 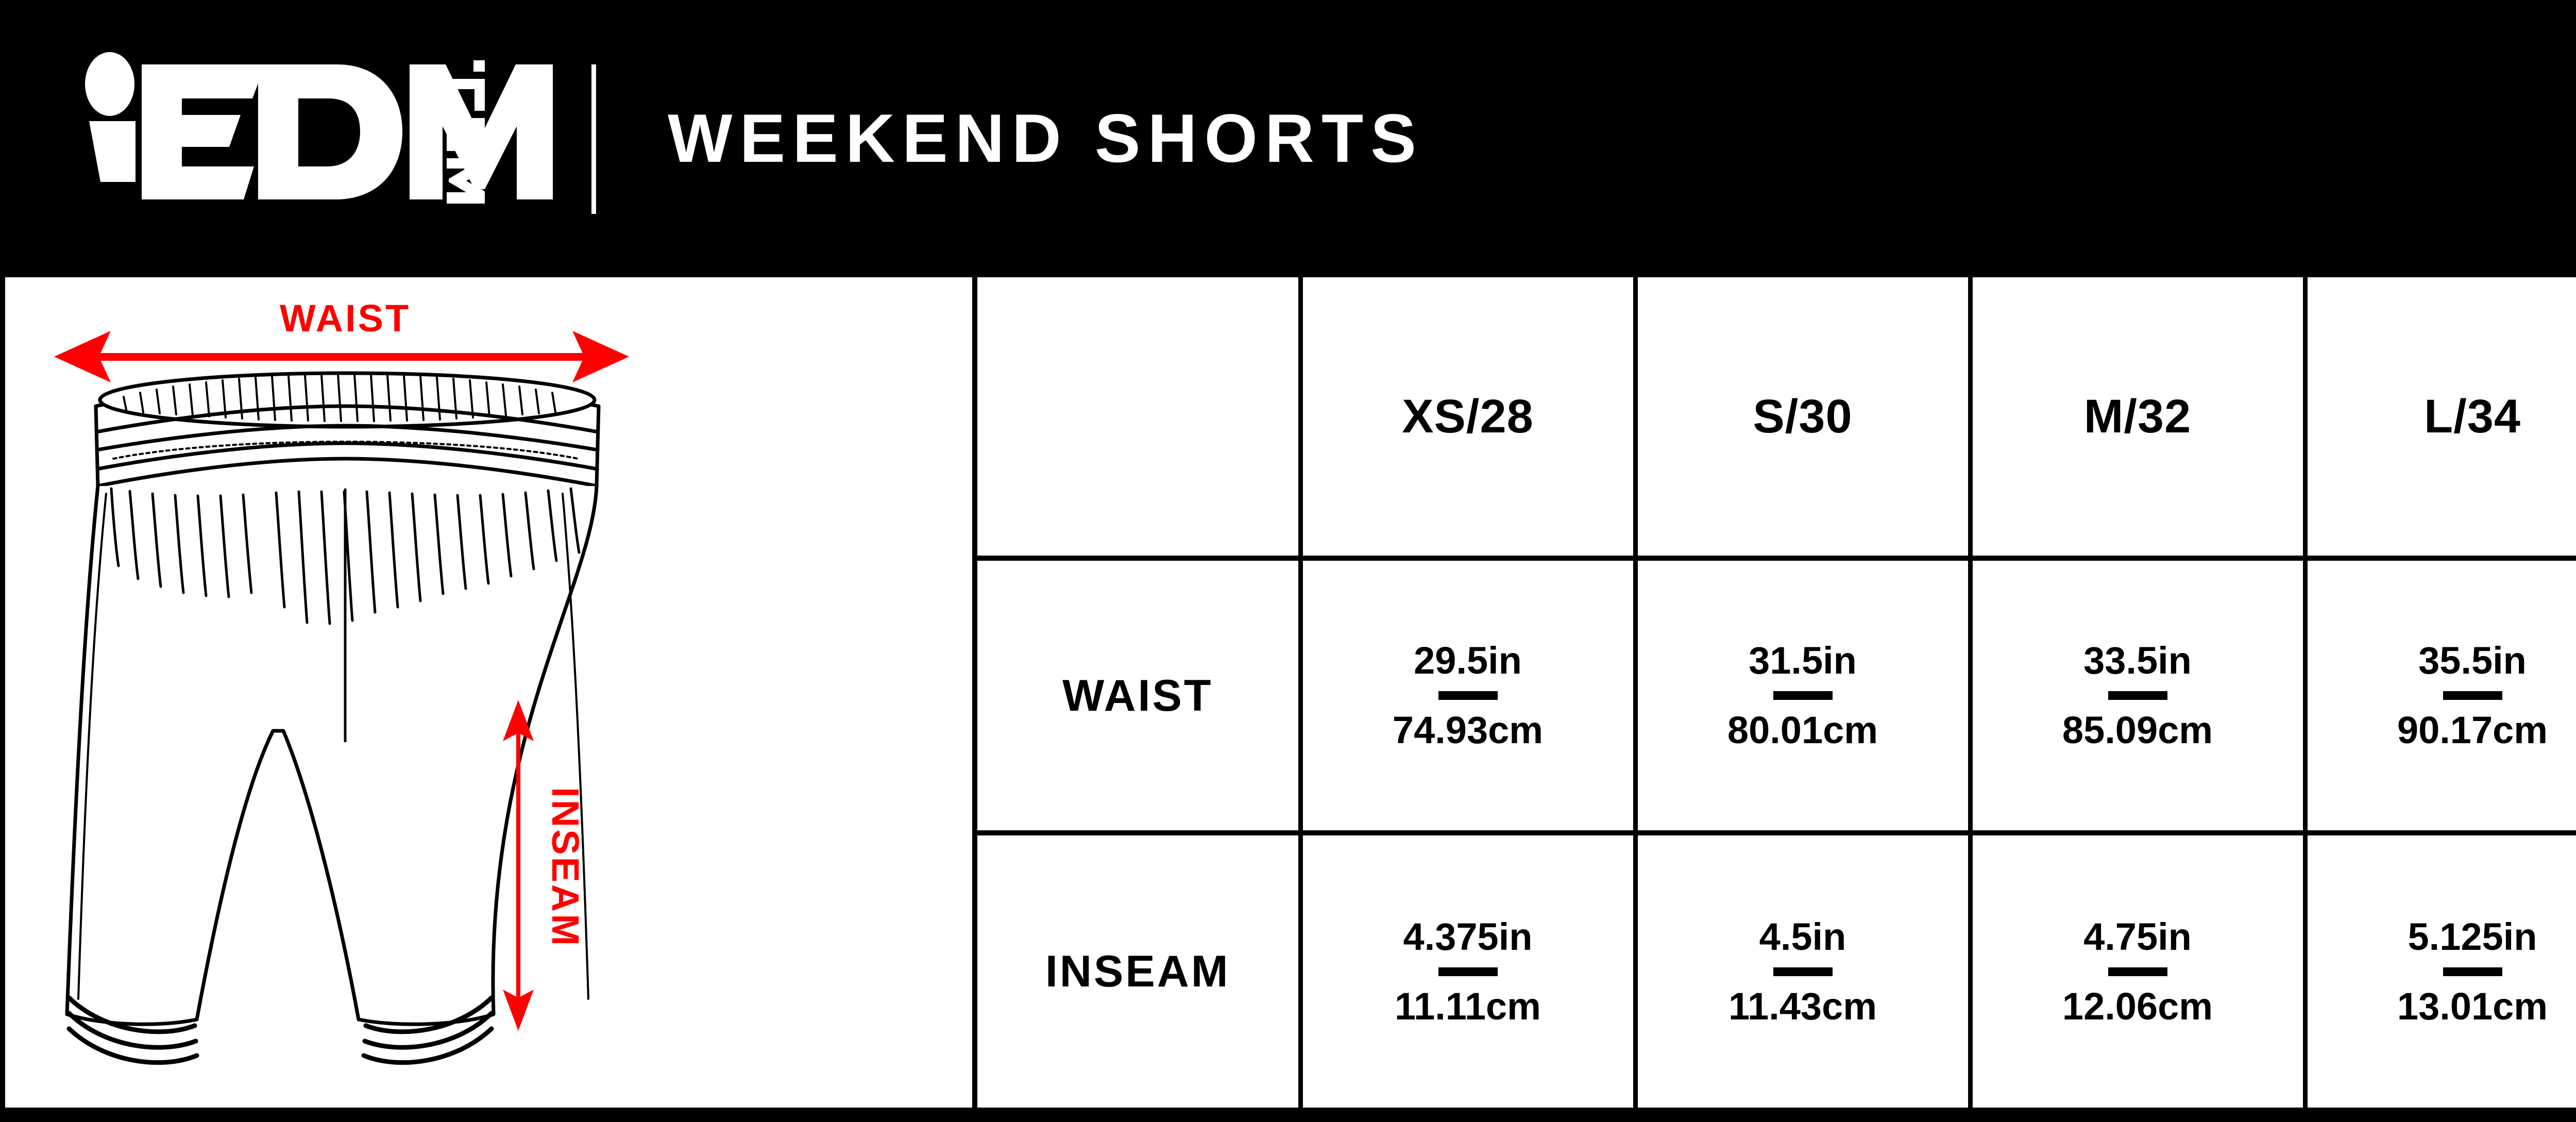 I want to click on column-header-label: M/32, so click(x=2137, y=417).